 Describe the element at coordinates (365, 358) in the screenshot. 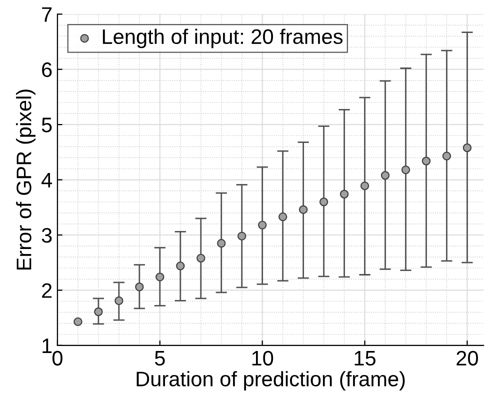

I see `x-tick-label: 15` at that location.